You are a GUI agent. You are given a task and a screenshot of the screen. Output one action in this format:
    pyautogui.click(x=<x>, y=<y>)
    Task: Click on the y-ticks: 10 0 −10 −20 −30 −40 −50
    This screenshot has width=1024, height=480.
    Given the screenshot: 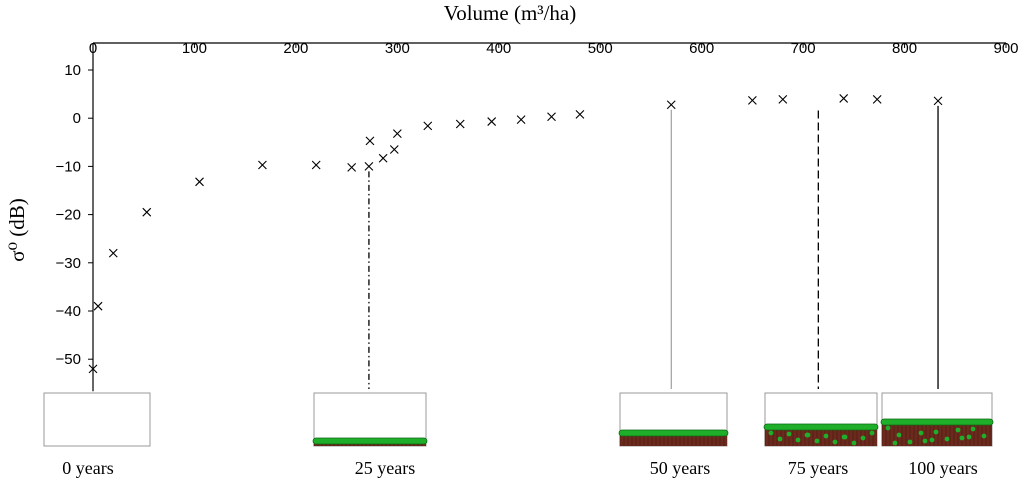 What is the action you would take?
    pyautogui.click(x=74, y=215)
    